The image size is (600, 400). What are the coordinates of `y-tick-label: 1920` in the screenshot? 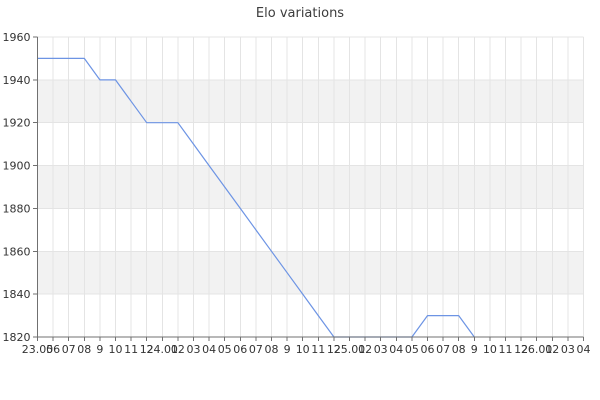 It's located at (17, 123).